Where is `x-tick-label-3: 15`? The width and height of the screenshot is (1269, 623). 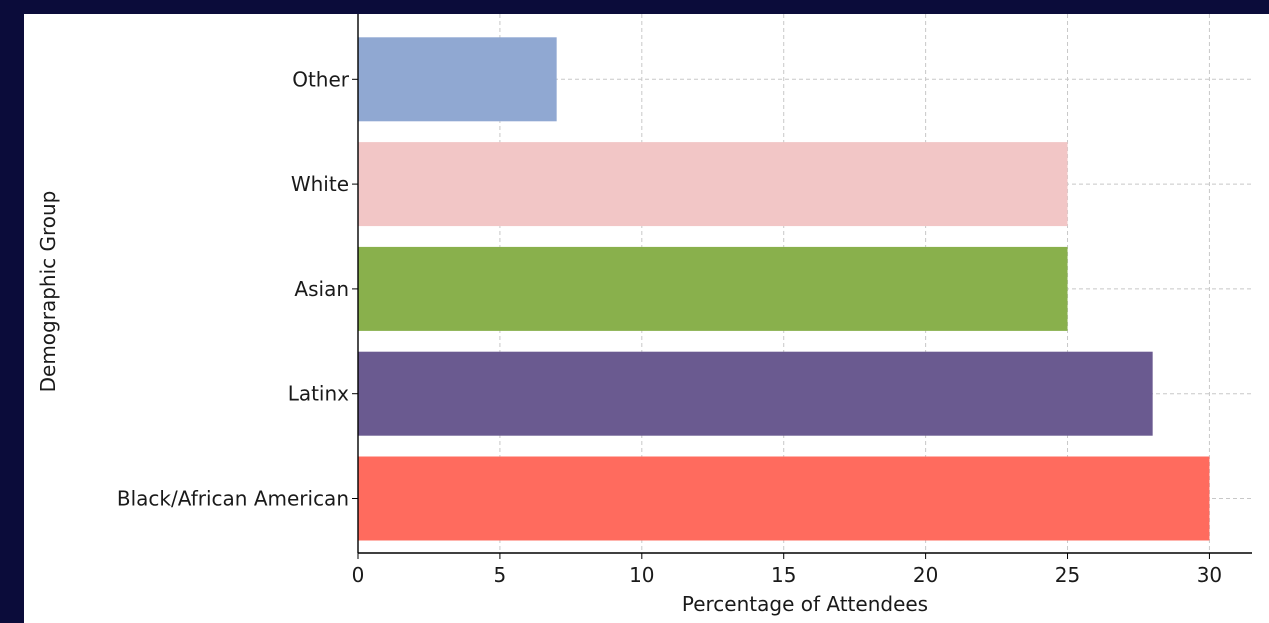 x-tick-label-3: 15 is located at coordinates (783, 575).